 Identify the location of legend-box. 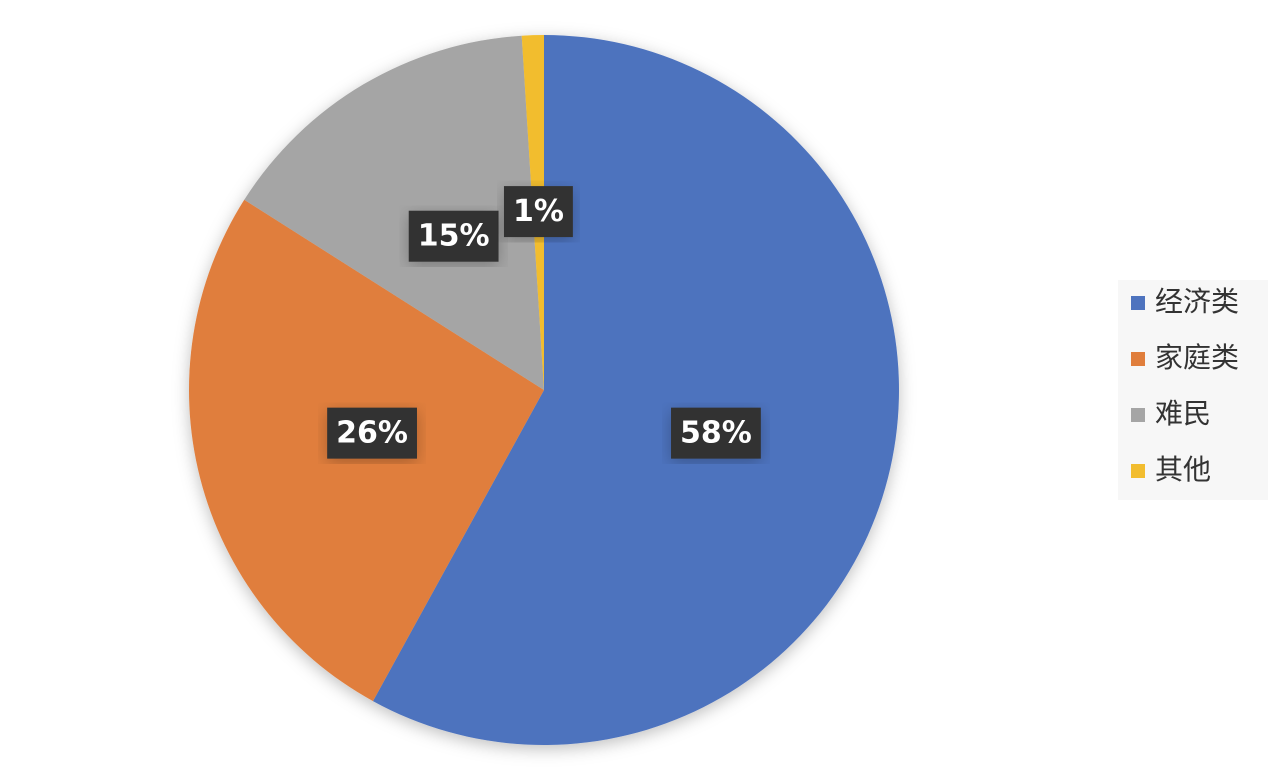
(1193, 390).